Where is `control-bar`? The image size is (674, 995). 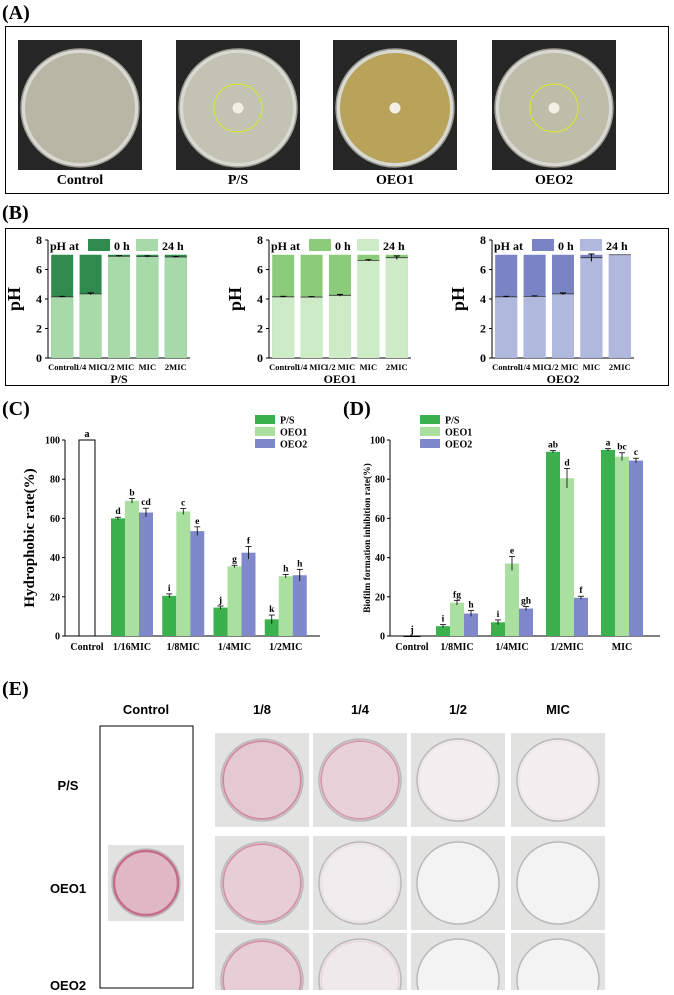 control-bar is located at coordinates (412, 636).